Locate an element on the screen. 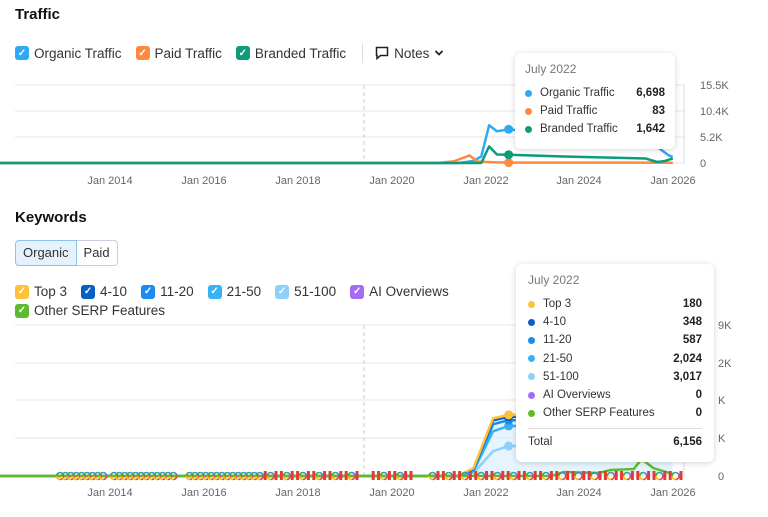 The image size is (768, 517). legend-top-3: ✓ Top 3 is located at coordinates (41, 291).